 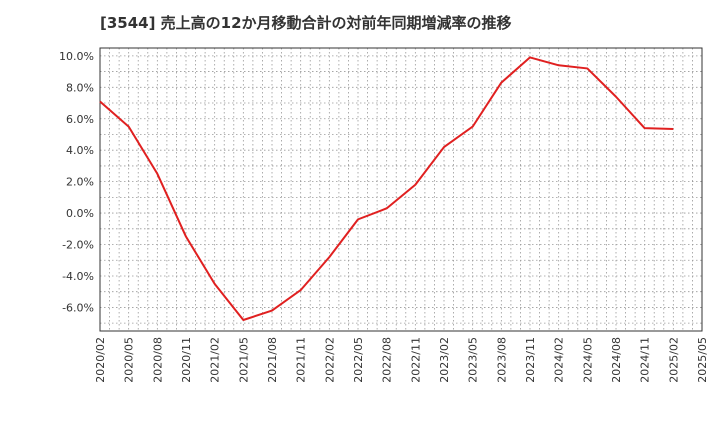 I want to click on y-tick-label: 6.0%, so click(x=80, y=119).